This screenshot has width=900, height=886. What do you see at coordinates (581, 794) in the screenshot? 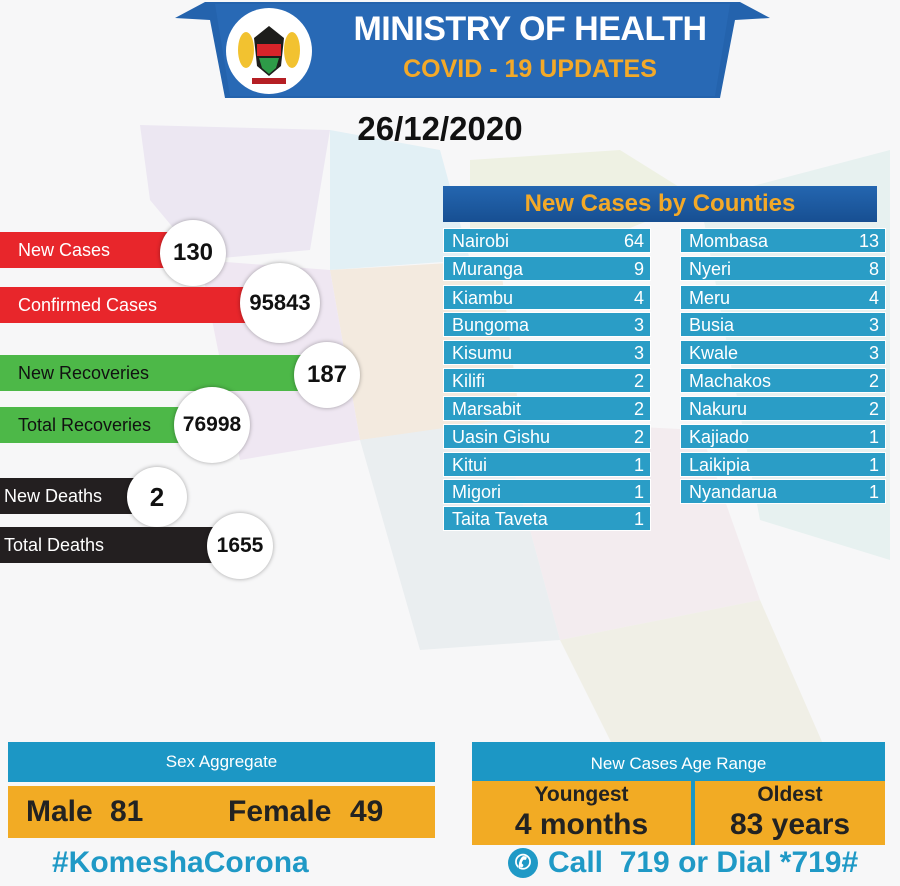
I see `youngest-label: Youngest` at bounding box center [581, 794].